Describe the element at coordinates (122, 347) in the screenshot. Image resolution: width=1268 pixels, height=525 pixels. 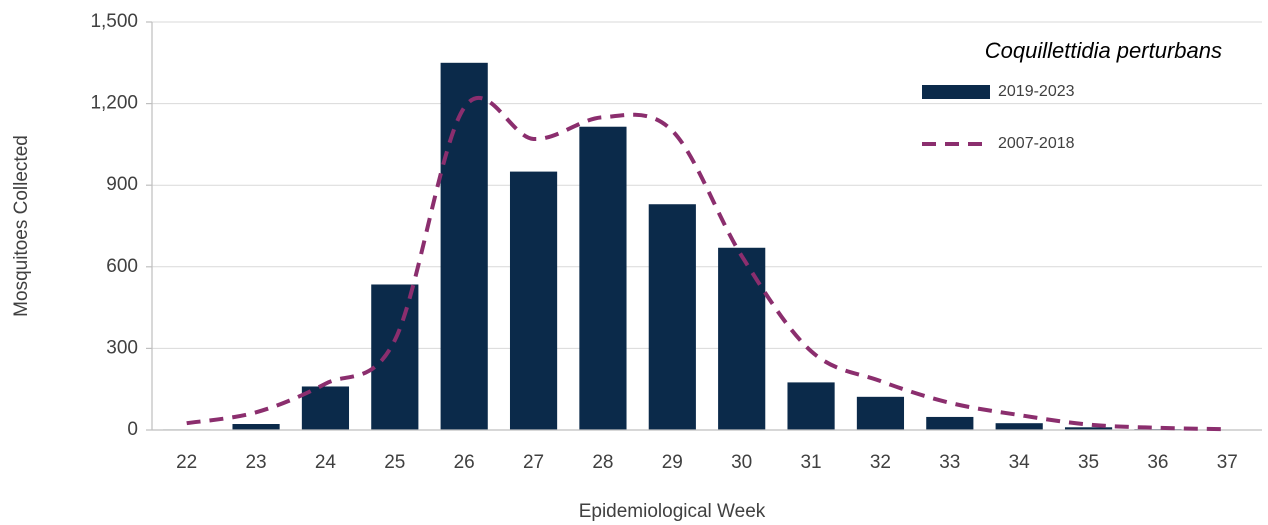
I see `y-tick-label: 300` at that location.